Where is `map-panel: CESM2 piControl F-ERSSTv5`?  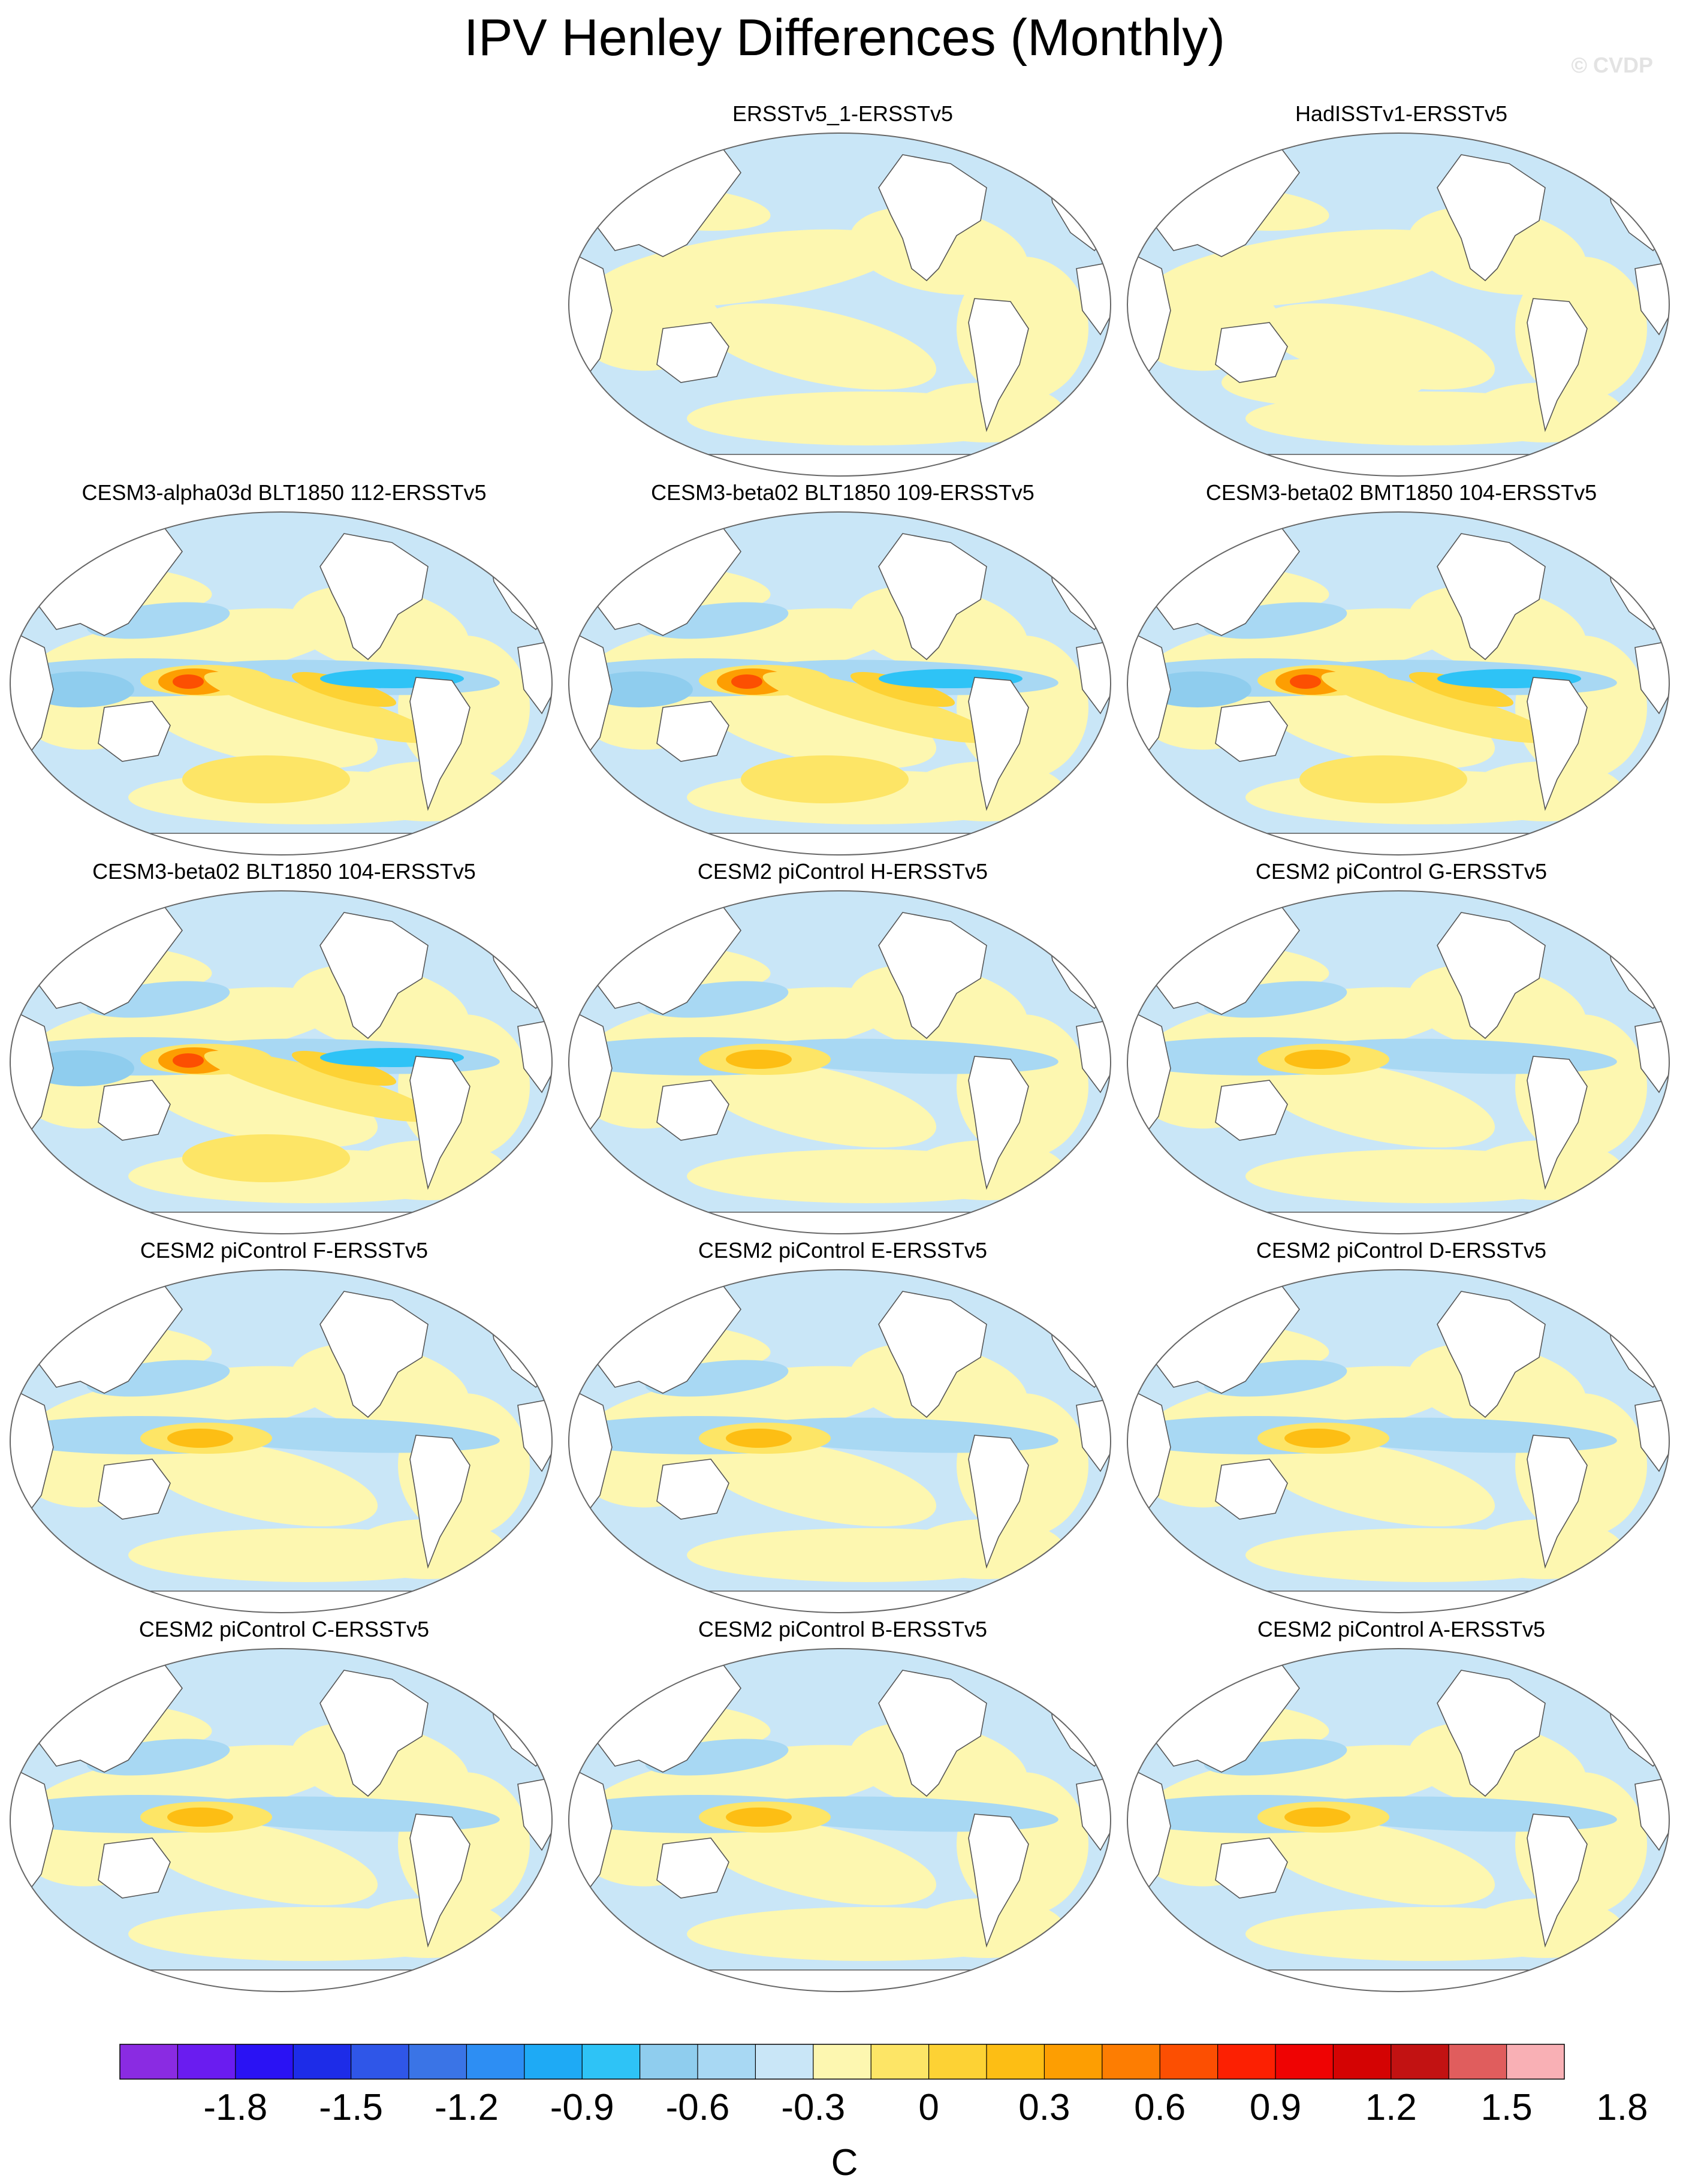 map-panel: CESM2 piControl F-ERSSTv5 is located at coordinates (284, 1429).